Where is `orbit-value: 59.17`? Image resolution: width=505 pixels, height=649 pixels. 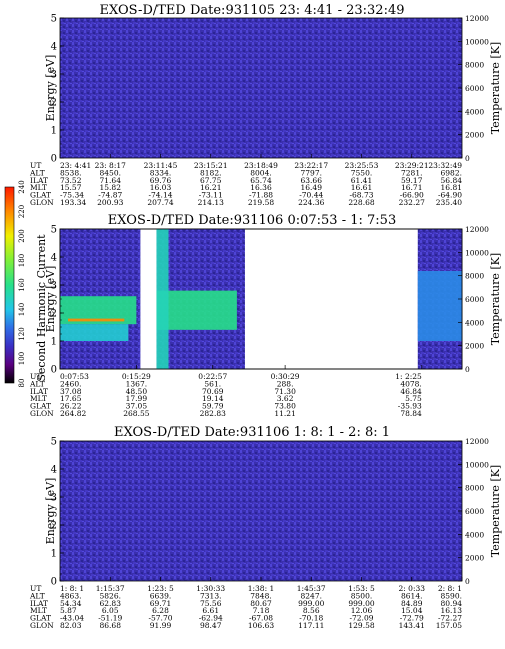
orbit-value: 59.17 is located at coordinates (412, 180).